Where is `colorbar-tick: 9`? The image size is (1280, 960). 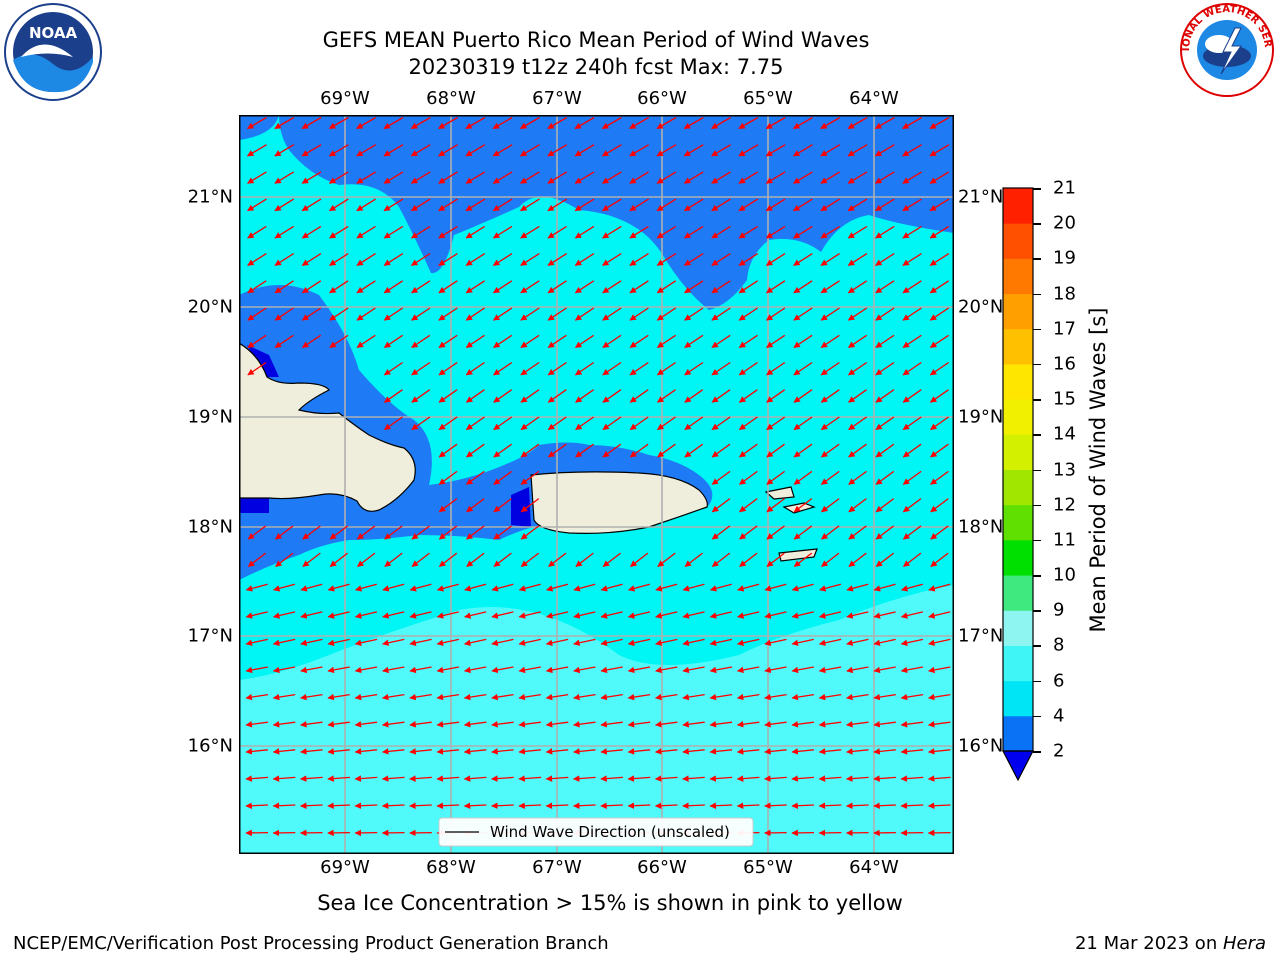
colorbar-tick: 9 is located at coordinates (1059, 610).